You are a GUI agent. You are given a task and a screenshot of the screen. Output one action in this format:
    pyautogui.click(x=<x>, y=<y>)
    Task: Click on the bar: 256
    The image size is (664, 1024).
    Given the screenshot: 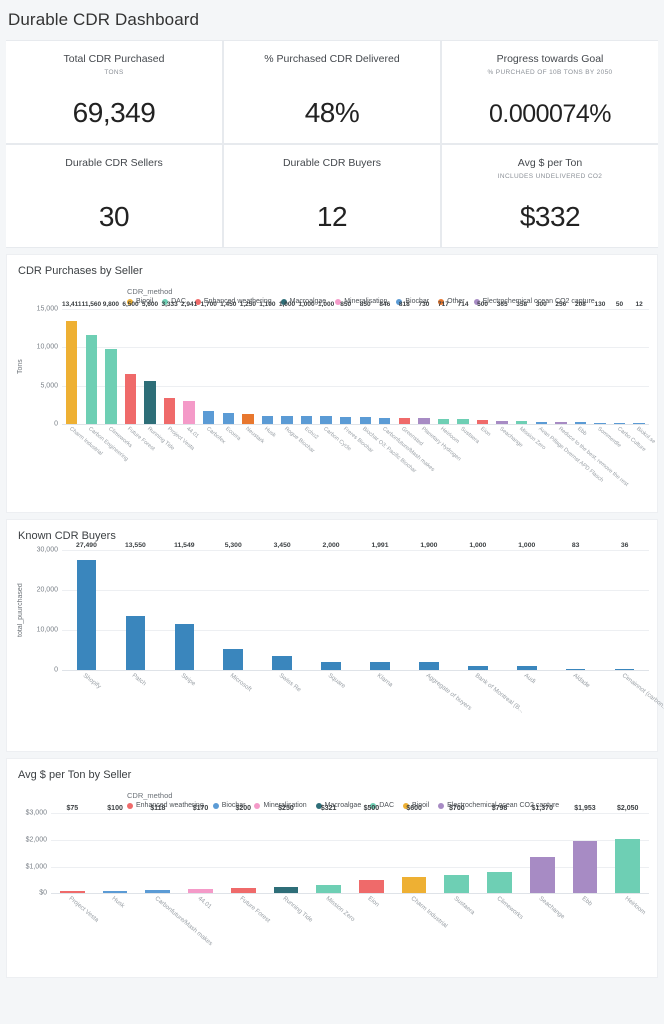 What is the action you would take?
    pyautogui.click(x=561, y=362)
    